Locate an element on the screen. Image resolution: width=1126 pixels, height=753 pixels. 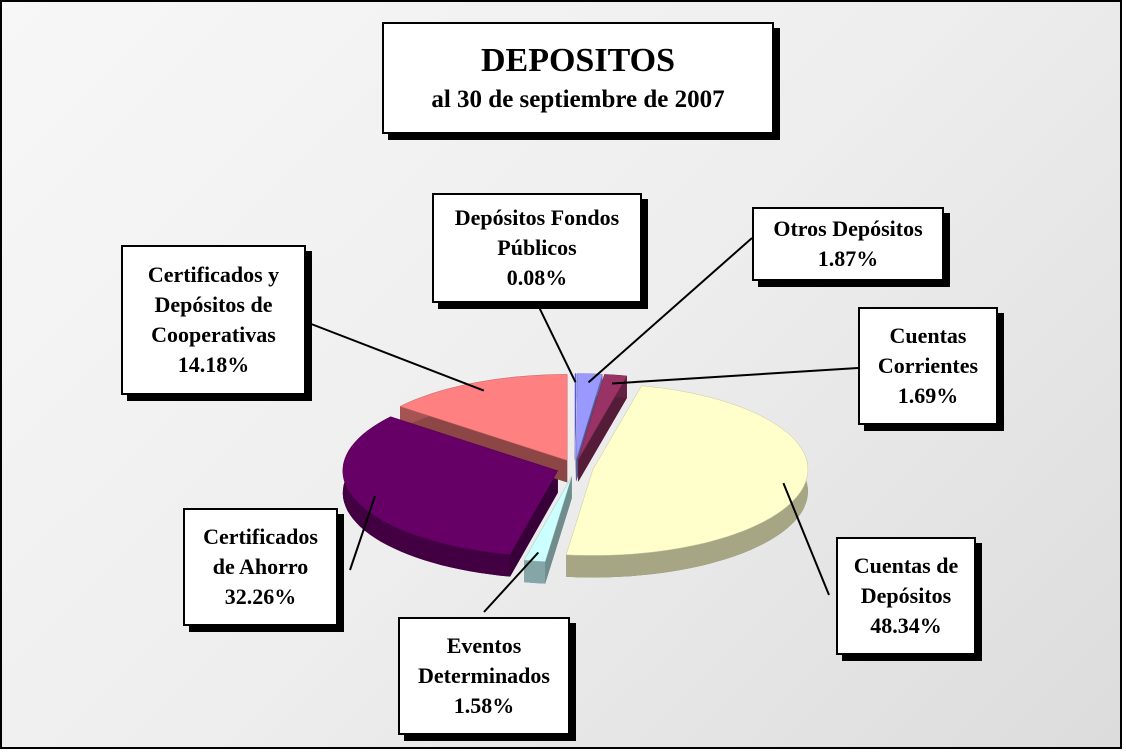
slice-name: Eventos Determinados is located at coordinates (484, 660).